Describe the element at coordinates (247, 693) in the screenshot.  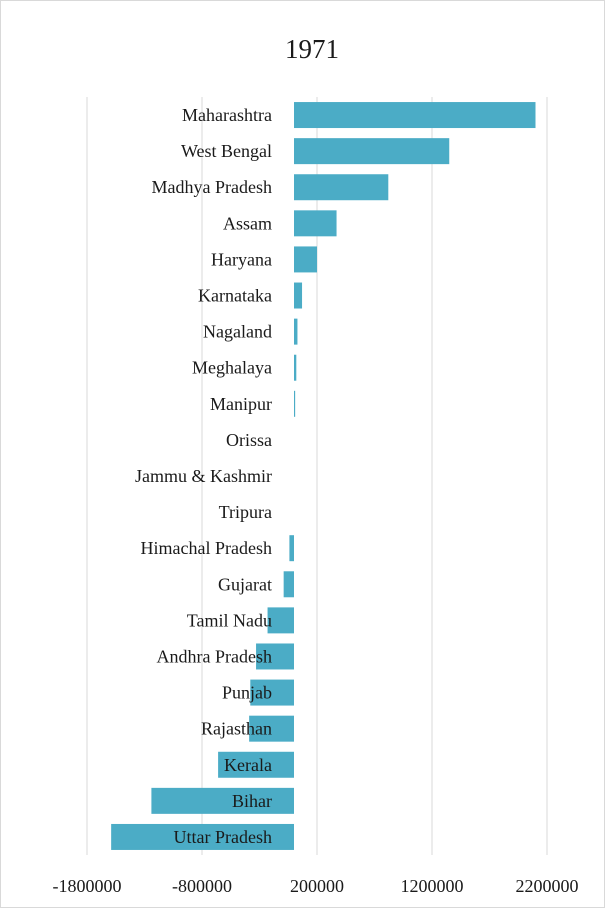
I see `category-label: Punjab` at that location.